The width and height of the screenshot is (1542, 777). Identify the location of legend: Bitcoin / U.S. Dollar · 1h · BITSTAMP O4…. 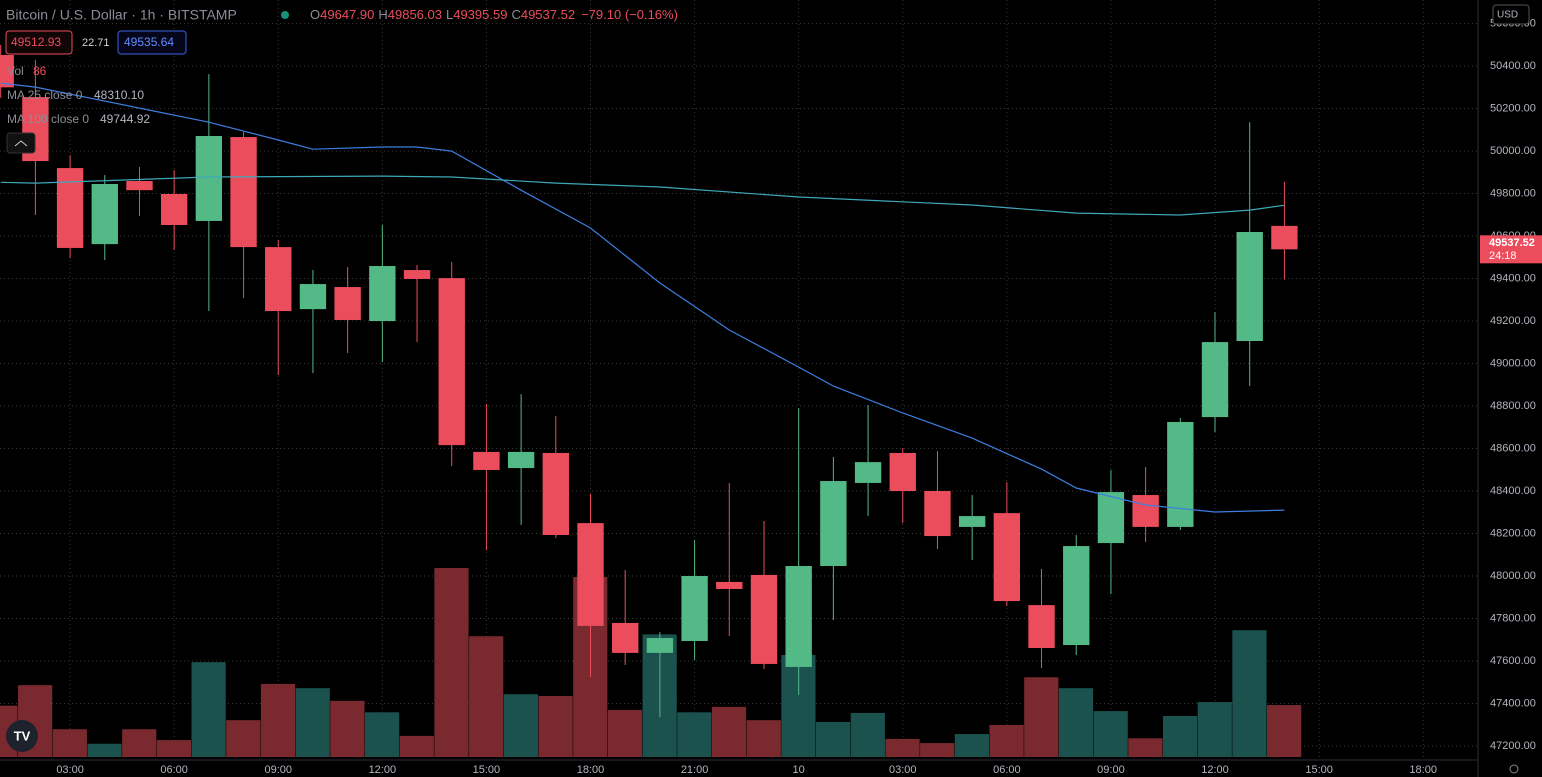
(341, 80).